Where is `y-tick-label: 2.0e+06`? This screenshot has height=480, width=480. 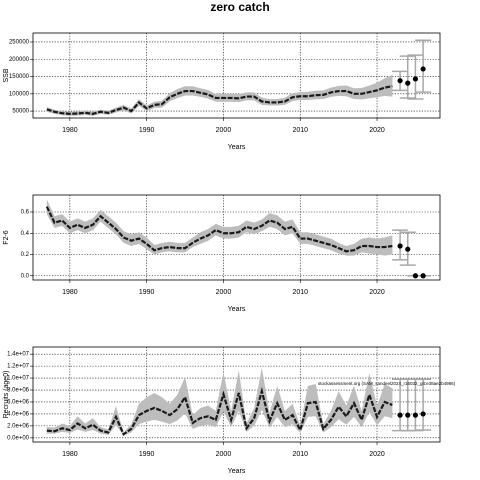
y-tick-label: 2.0e+06 is located at coordinates (18, 426).